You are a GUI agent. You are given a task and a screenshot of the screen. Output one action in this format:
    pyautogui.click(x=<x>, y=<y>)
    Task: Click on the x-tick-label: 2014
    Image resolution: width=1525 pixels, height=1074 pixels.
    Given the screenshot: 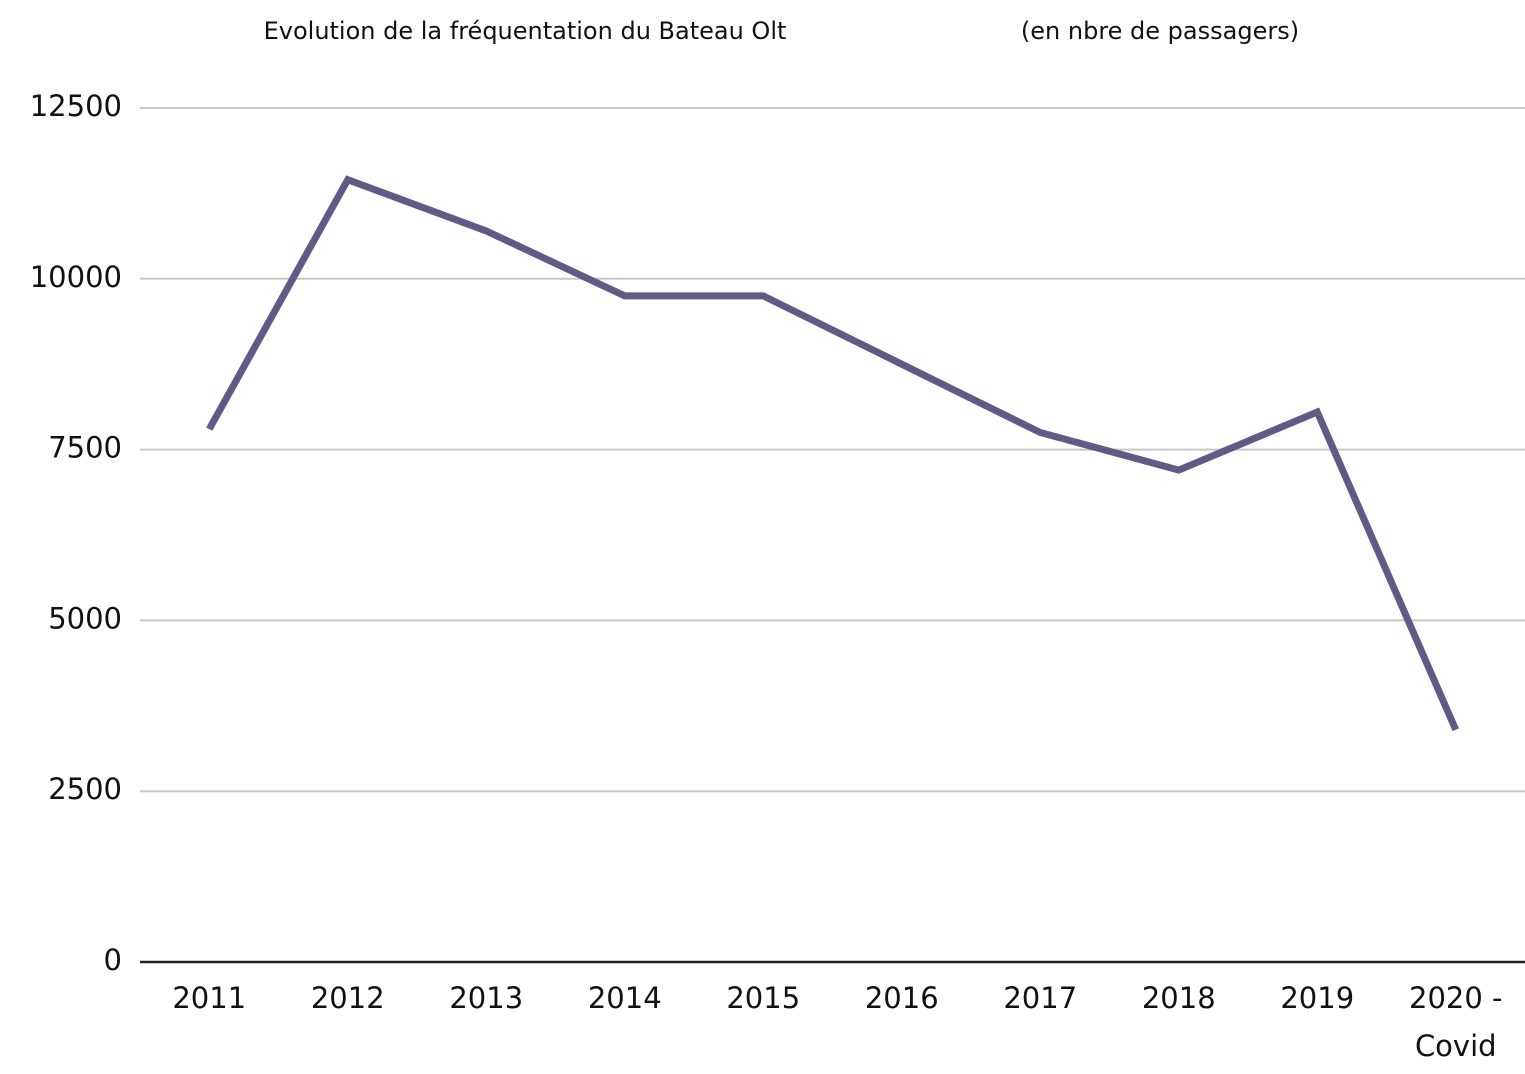 What is the action you would take?
    pyautogui.click(x=624, y=998)
    